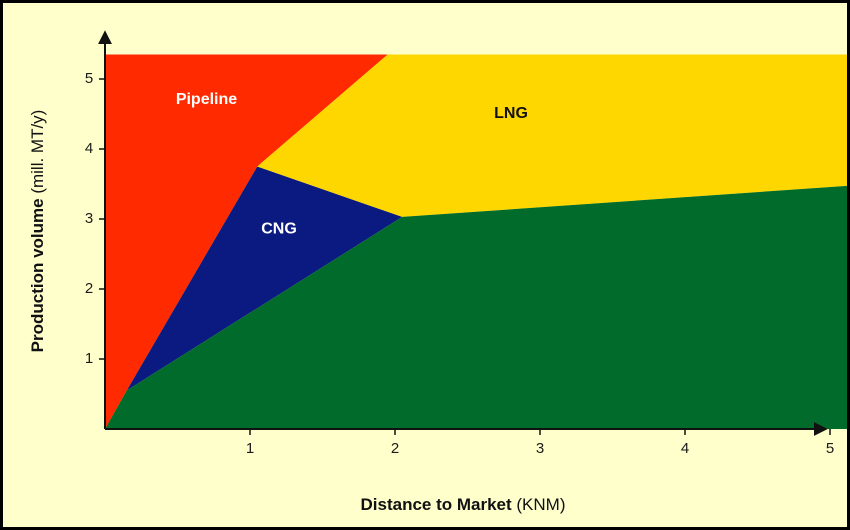  I want to click on y-axis-title-bold: Production volume, so click(37, 275).